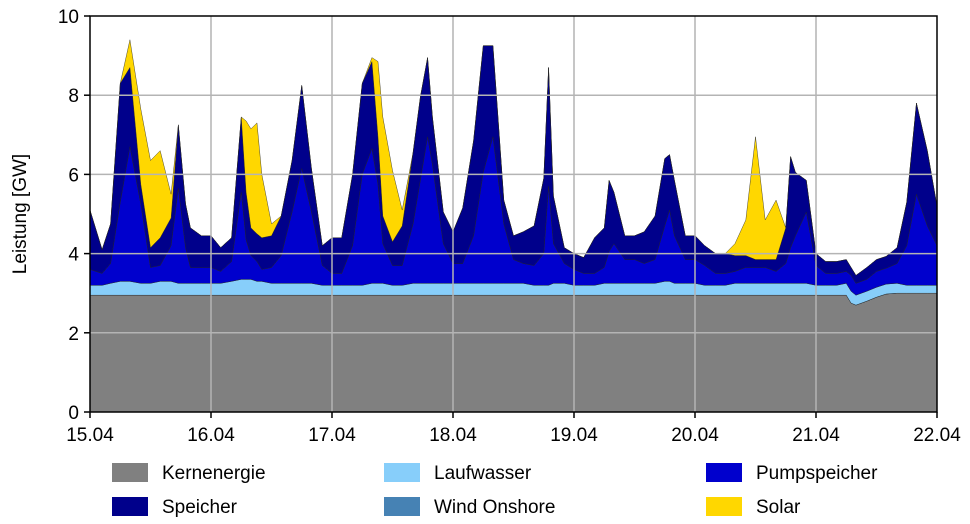 The height and width of the screenshot is (524, 970). What do you see at coordinates (695, 435) in the screenshot?
I see `x-tick-label: 20.04` at bounding box center [695, 435].